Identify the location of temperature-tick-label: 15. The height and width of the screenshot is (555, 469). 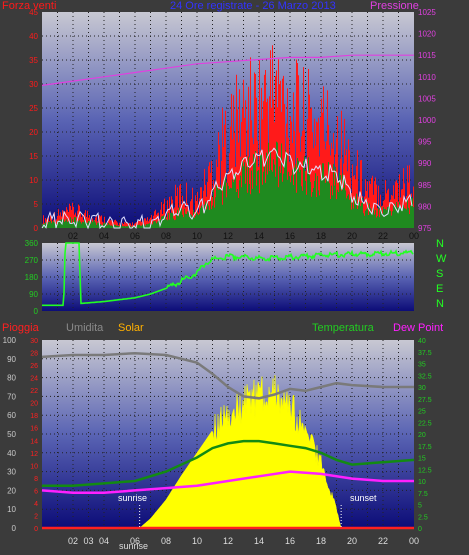
(422, 459).